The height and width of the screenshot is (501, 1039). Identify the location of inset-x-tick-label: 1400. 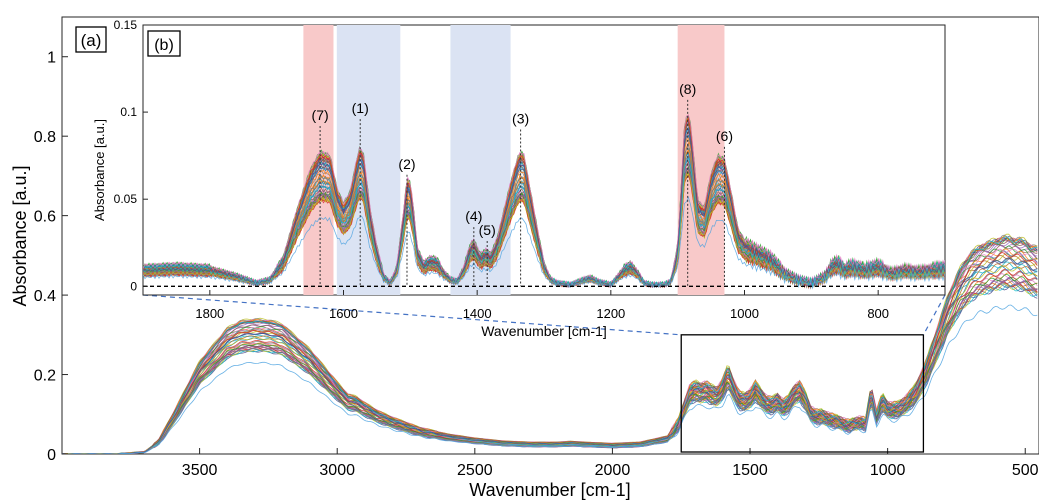
(477, 313).